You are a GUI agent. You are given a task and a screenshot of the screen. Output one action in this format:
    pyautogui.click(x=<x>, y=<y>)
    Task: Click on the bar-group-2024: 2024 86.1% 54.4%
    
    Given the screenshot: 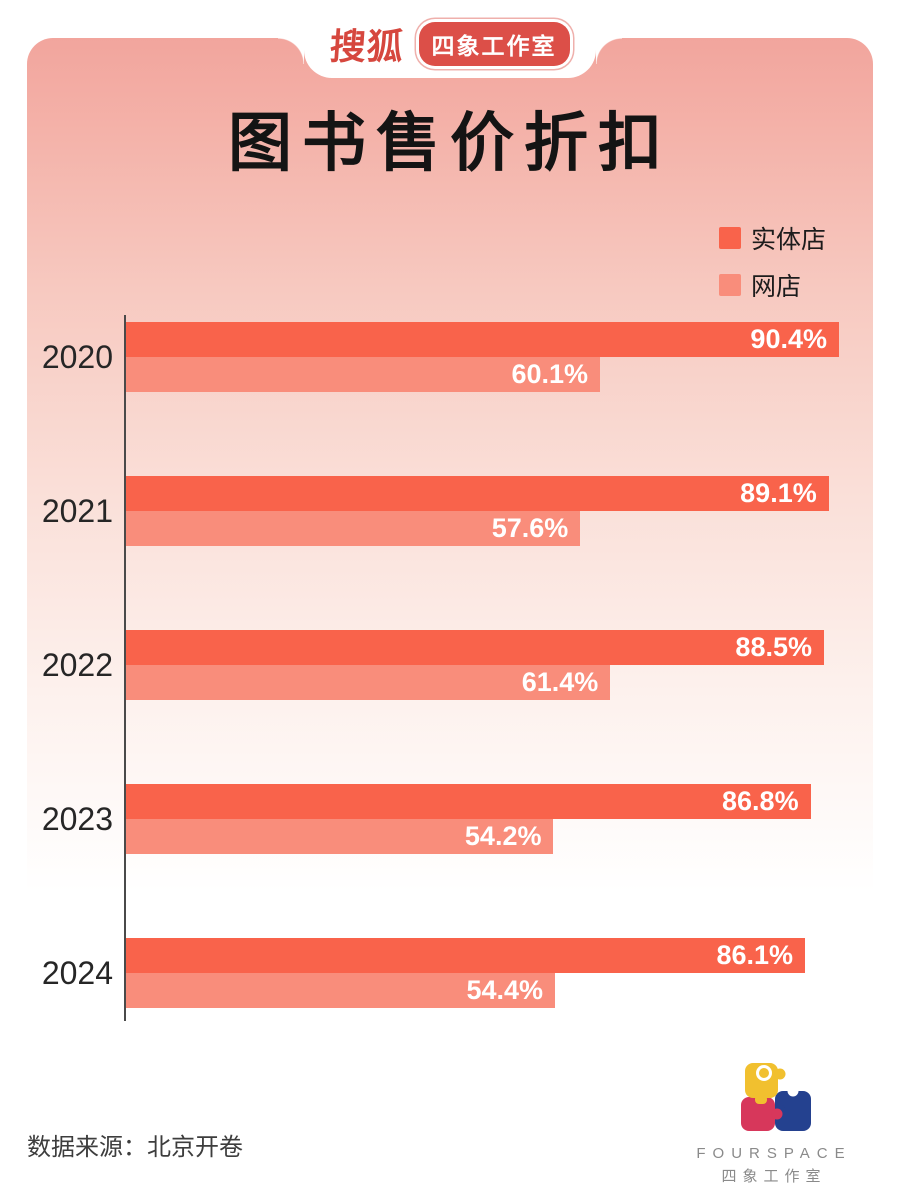 What is the action you would take?
    pyautogui.click(x=457, y=973)
    